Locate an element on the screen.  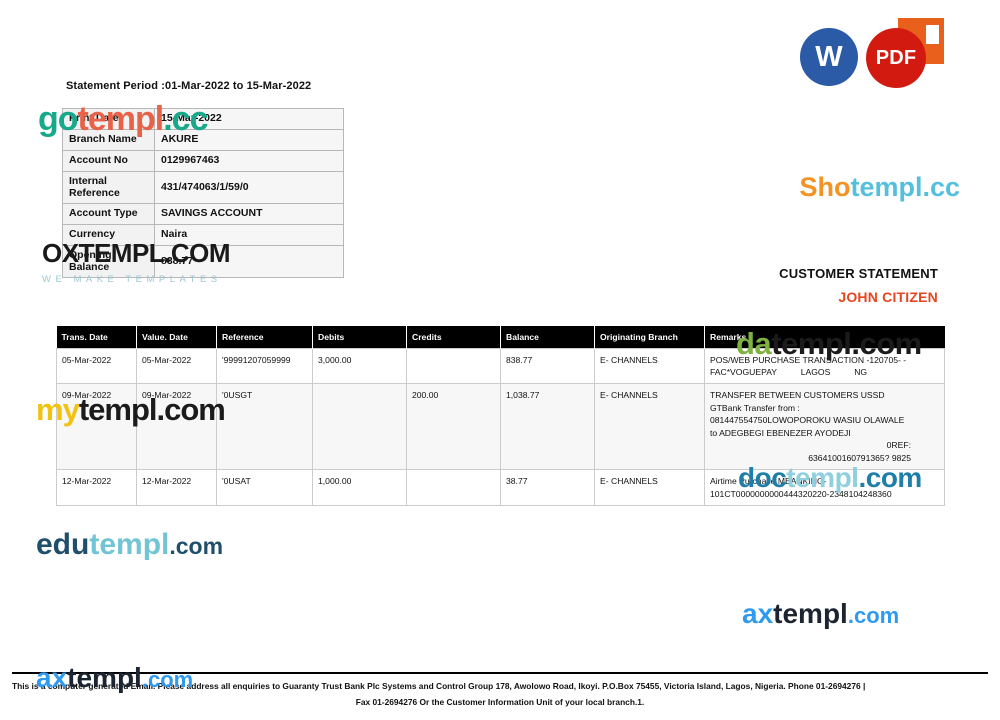
pdf-format-badge: PDF is located at coordinates (896, 58).